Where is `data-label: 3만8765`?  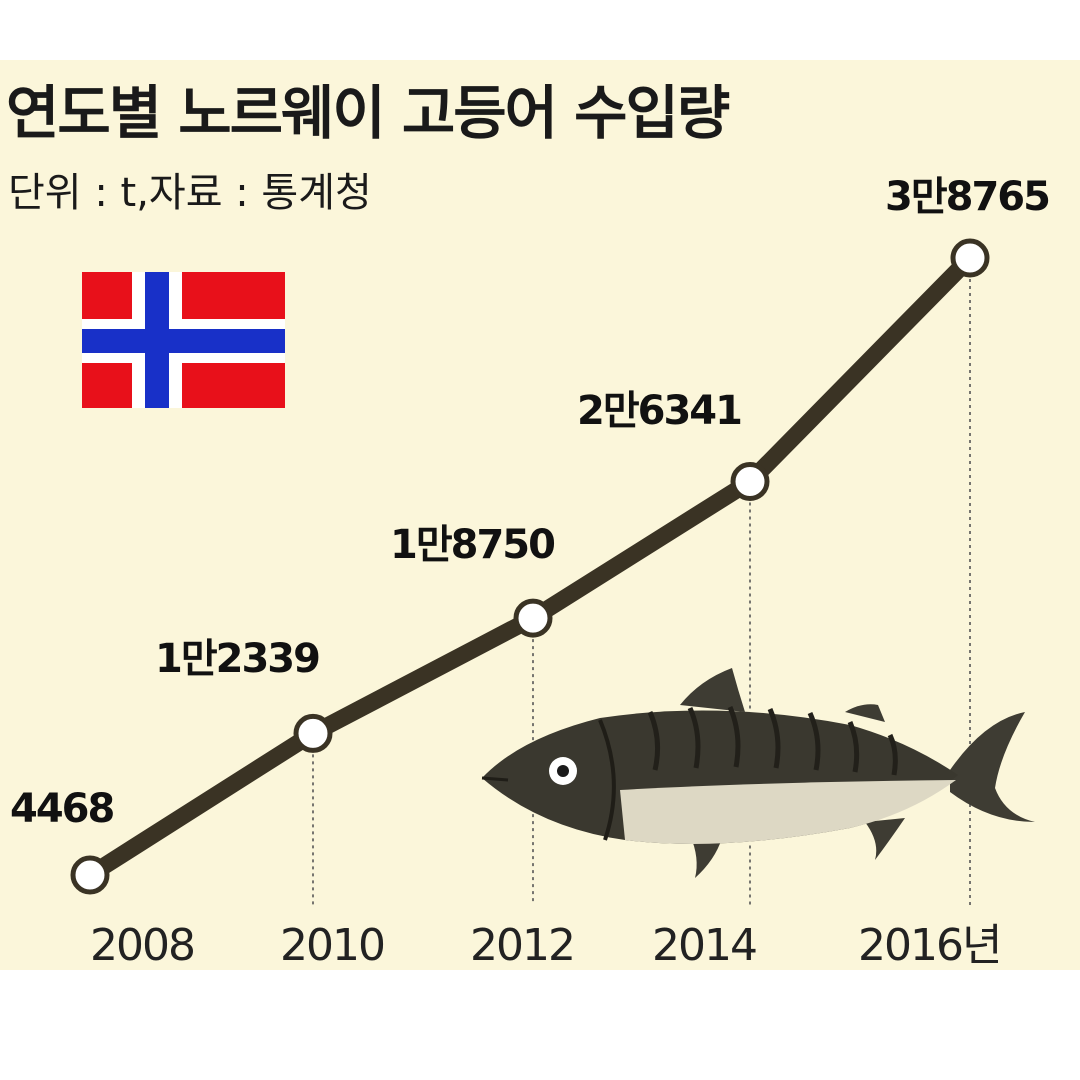
data-label: 3만8765 is located at coordinates (967, 197).